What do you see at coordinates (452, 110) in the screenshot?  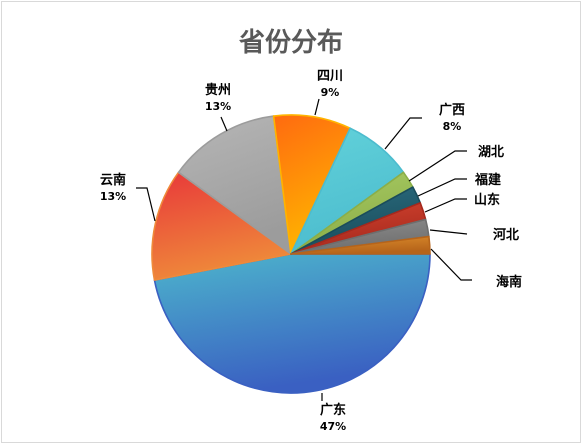 I see `slice-name-label-5: 广西` at bounding box center [452, 110].